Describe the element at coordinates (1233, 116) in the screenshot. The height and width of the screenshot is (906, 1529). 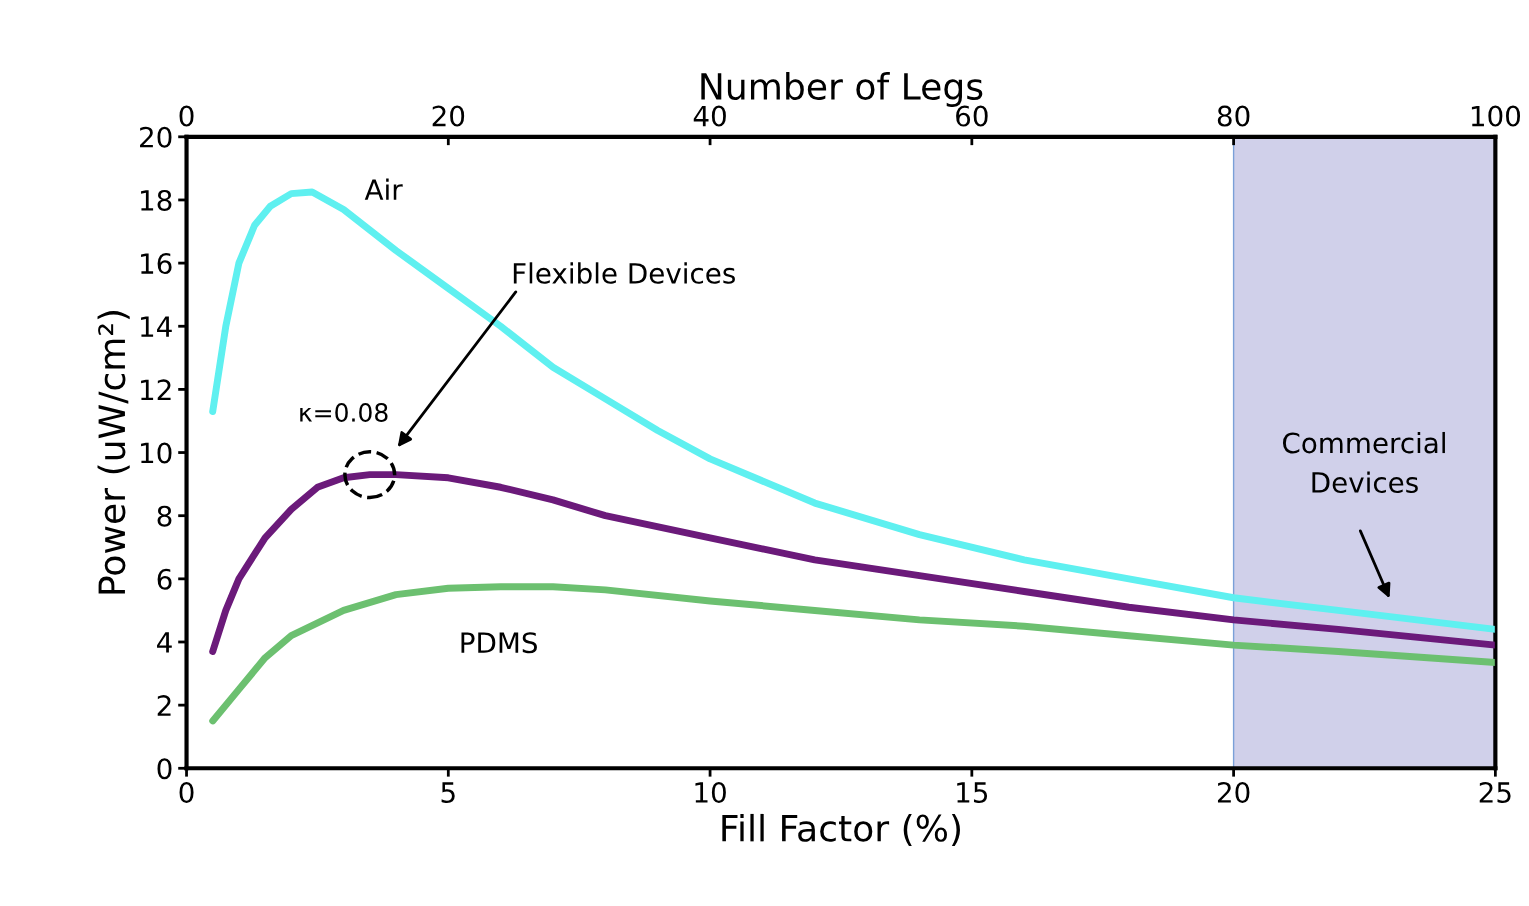
I see `x2-tick-label: 80` at that location.